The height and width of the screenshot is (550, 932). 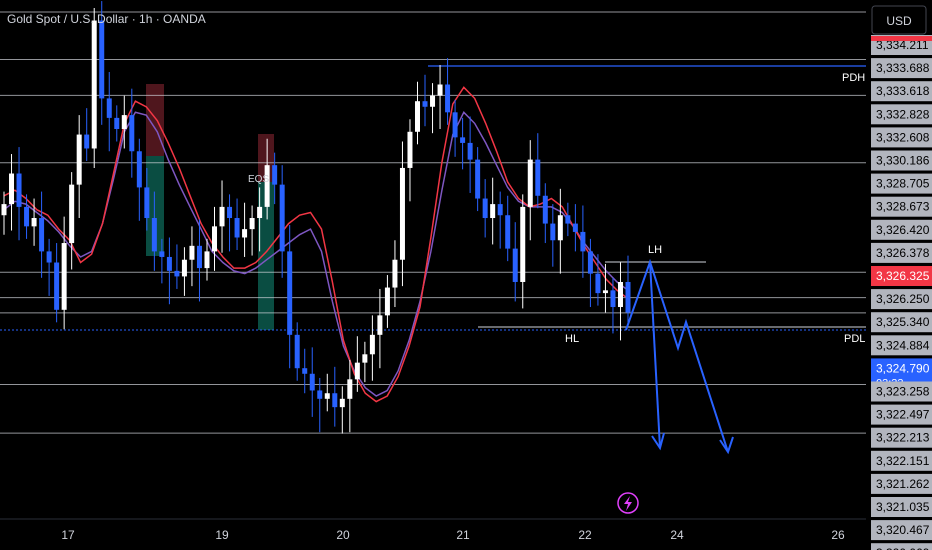 I want to click on svg-text: 3,333.688, so click(x=903, y=68).